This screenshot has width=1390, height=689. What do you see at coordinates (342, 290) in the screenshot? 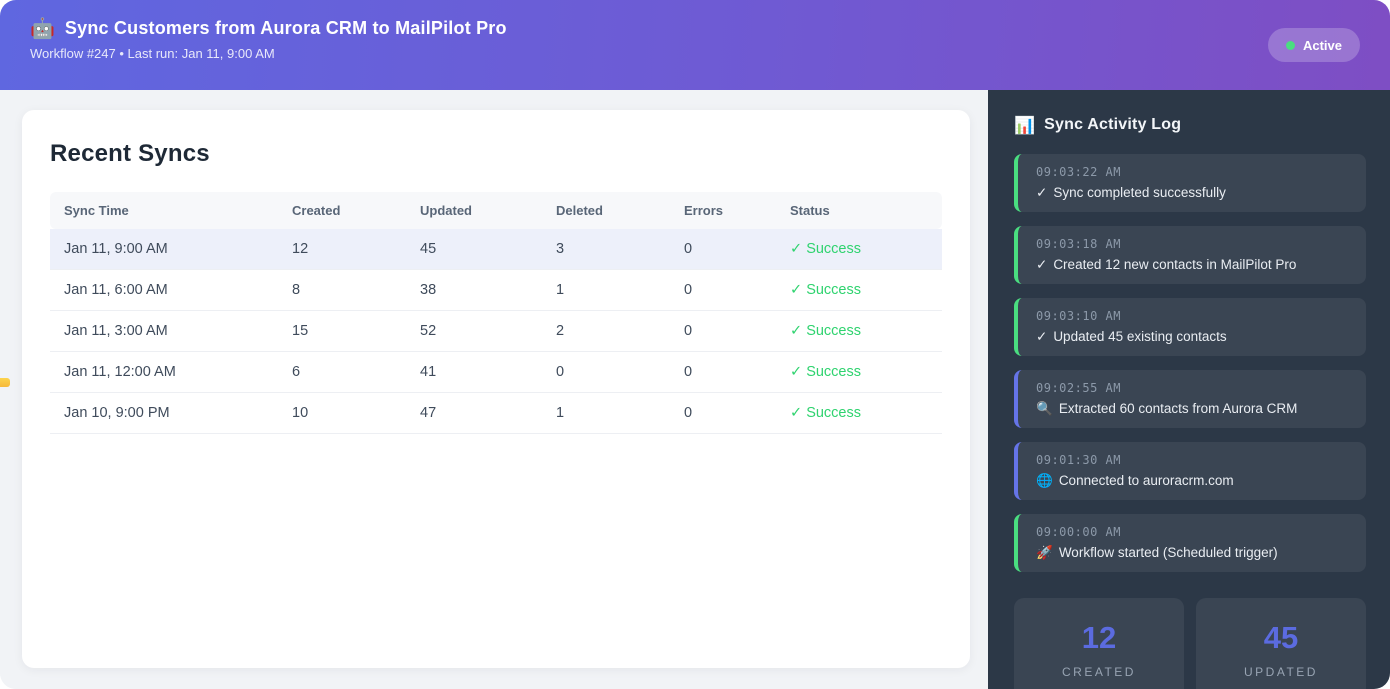
I see `cell-created: 8` at bounding box center [342, 290].